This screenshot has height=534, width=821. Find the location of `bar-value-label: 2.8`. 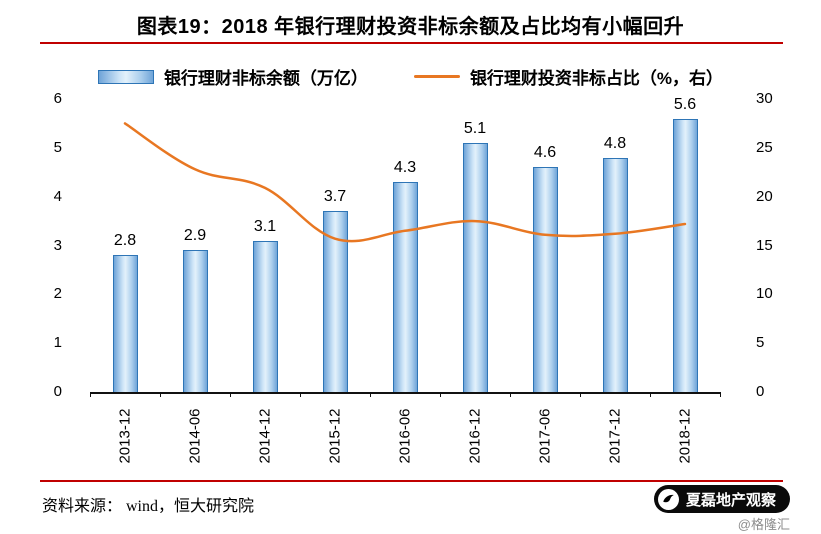

bar-value-label: 2.8 is located at coordinates (125, 241).